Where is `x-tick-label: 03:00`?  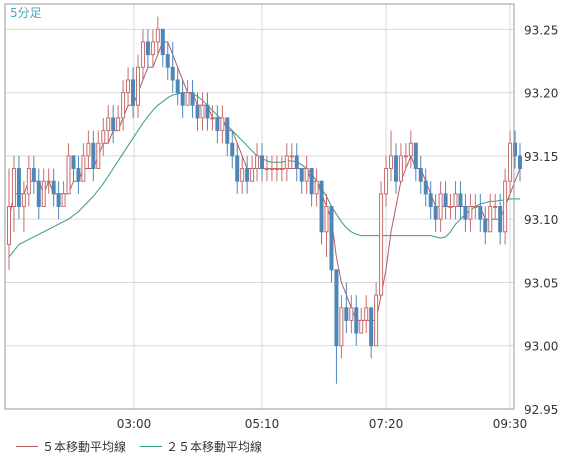
x-tick-label: 03:00 is located at coordinates (134, 424).